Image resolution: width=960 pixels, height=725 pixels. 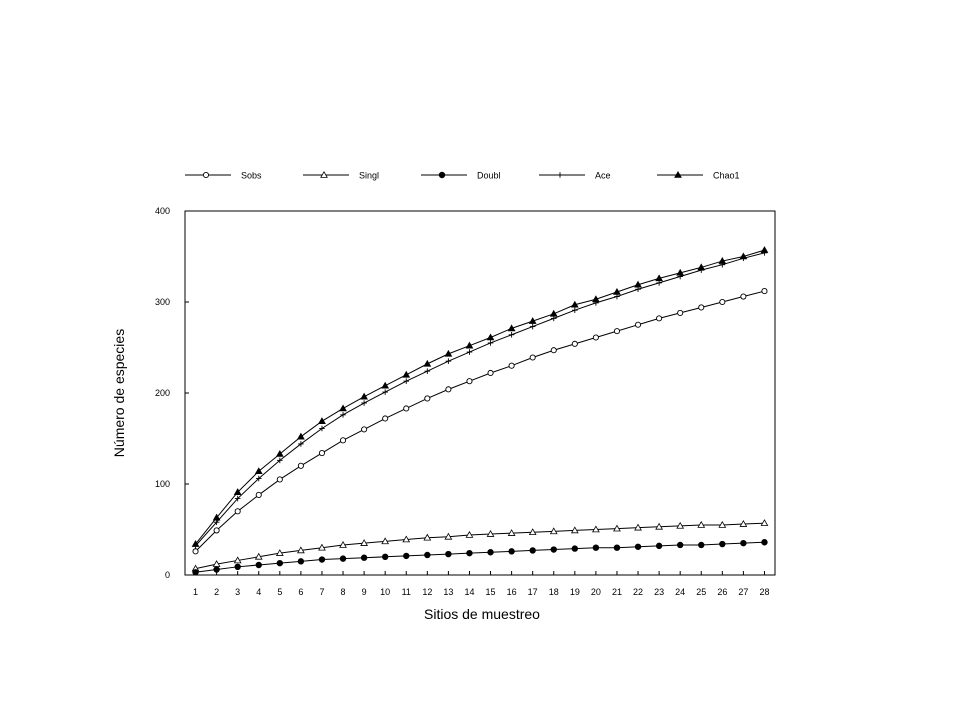 What do you see at coordinates (726, 176) in the screenshot?
I see `legend-label-chao1: Chao1` at bounding box center [726, 176].